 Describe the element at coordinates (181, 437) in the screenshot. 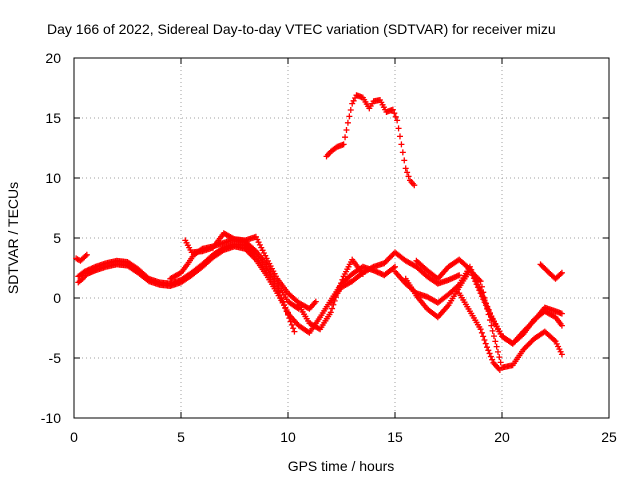

I see `x-tick-label: 5` at that location.